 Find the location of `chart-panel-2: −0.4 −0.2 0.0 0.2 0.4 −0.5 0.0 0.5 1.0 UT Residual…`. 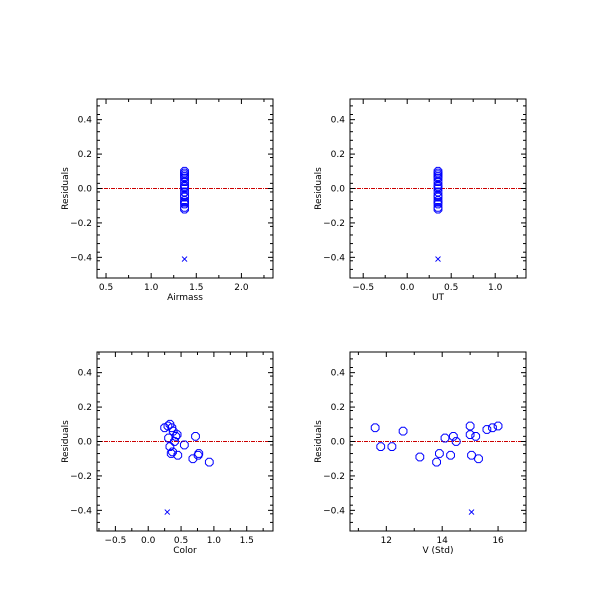

chart-panel-2: −0.4 −0.2 0.0 0.2 0.4 −0.5 0.0 0.5 1.0 UT Residual… is located at coordinates (420, 200).